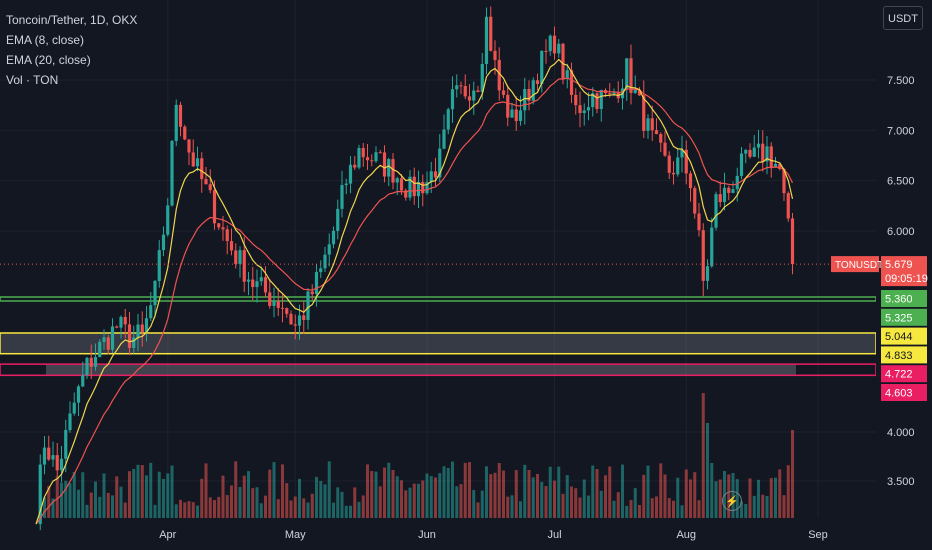  Describe the element at coordinates (859, 265) in the screenshot. I see `symbol-tag-label: TONUSDT` at that location.